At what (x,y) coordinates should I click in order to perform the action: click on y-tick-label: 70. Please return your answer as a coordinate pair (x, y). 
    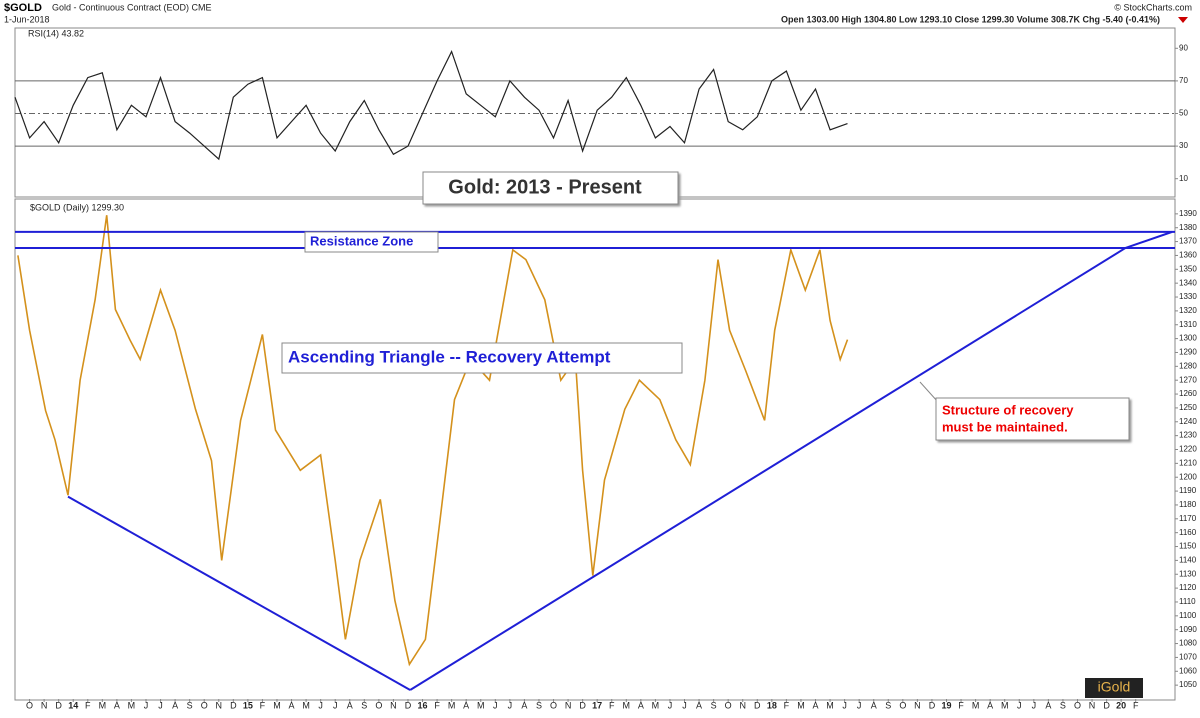
    Looking at the image, I should click on (1183, 80).